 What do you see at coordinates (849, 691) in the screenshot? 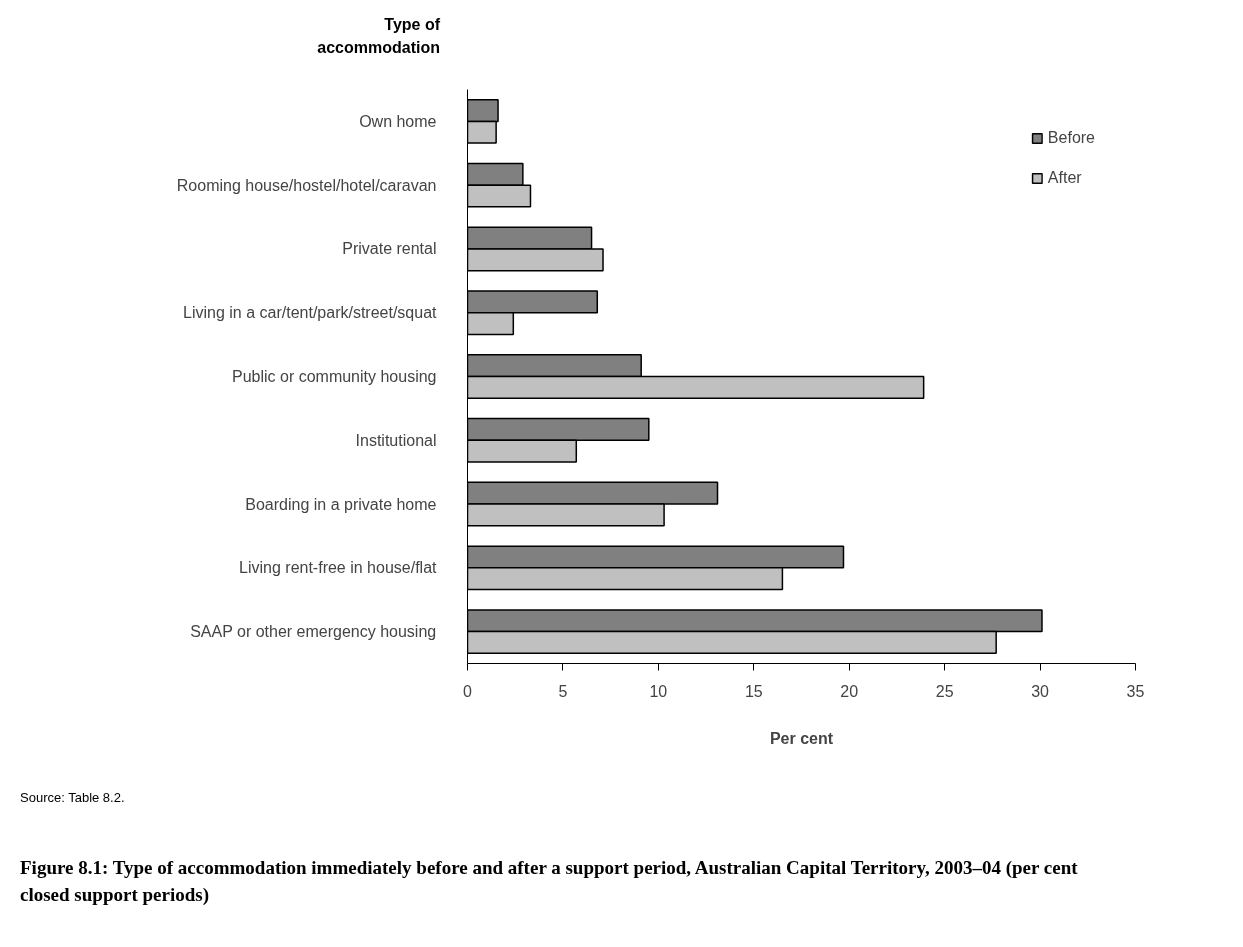
I see `x-tick-label: 20` at bounding box center [849, 691].